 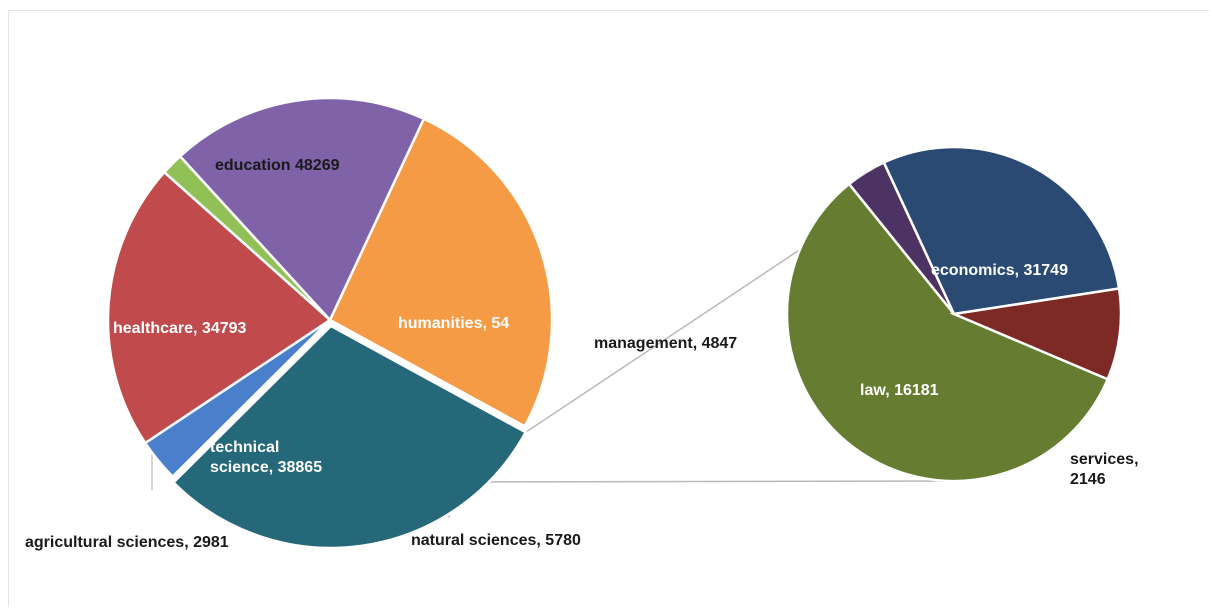 I want to click on data-label-management-4847: management, 4847, so click(x=665, y=343).